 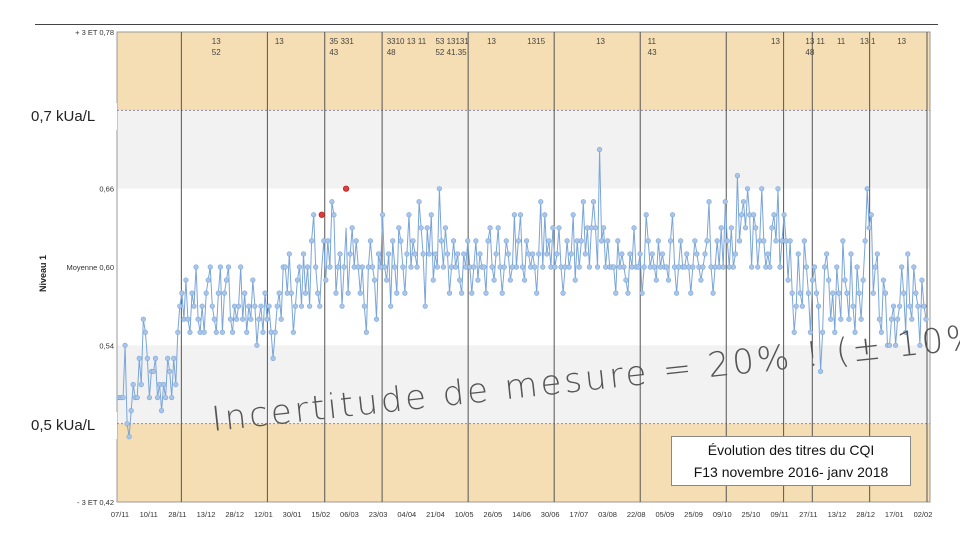 I want to click on y-tick-label-1: 0,66, so click(x=106, y=189).